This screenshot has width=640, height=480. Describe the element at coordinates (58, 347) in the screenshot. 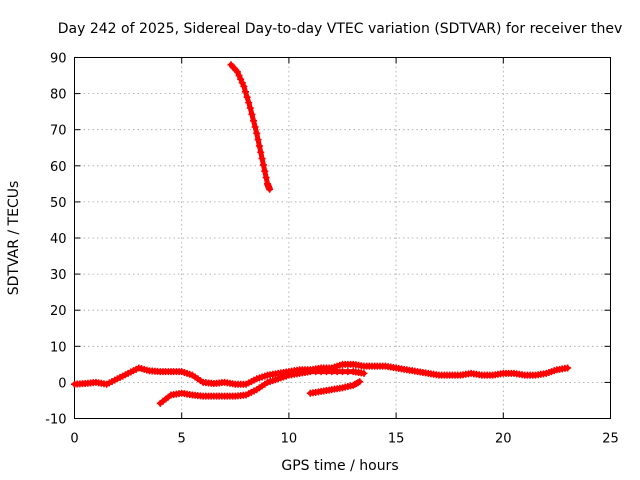

I see `y-tick-label: 10` at that location.